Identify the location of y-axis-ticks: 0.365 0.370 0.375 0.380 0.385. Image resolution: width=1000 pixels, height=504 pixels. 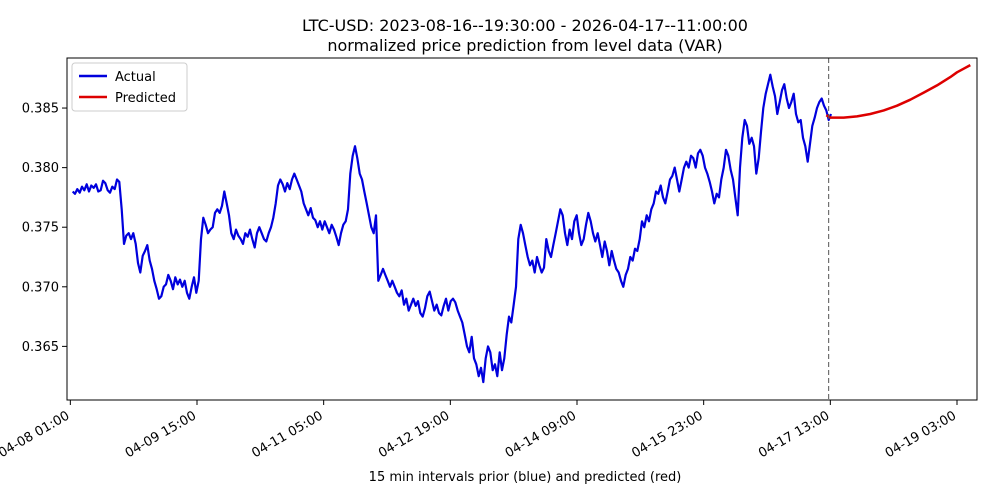
(44, 228).